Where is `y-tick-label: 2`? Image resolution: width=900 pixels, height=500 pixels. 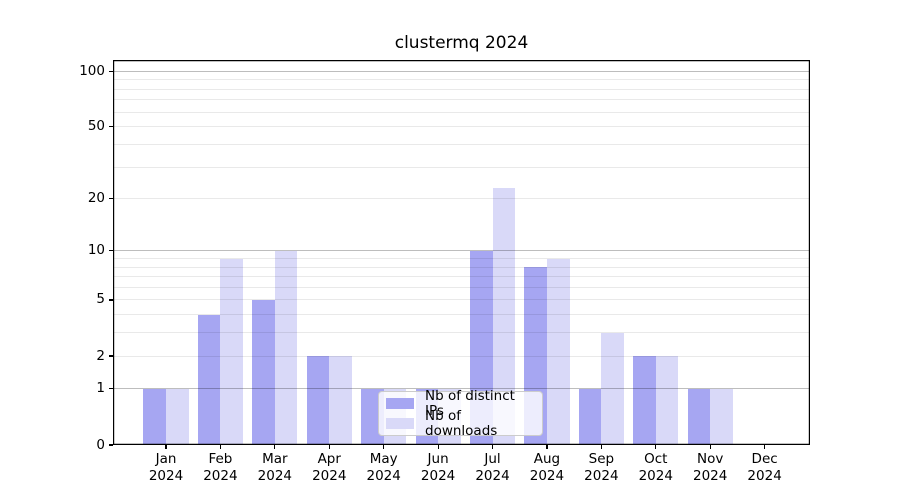 y-tick-label: 2 is located at coordinates (100, 355).